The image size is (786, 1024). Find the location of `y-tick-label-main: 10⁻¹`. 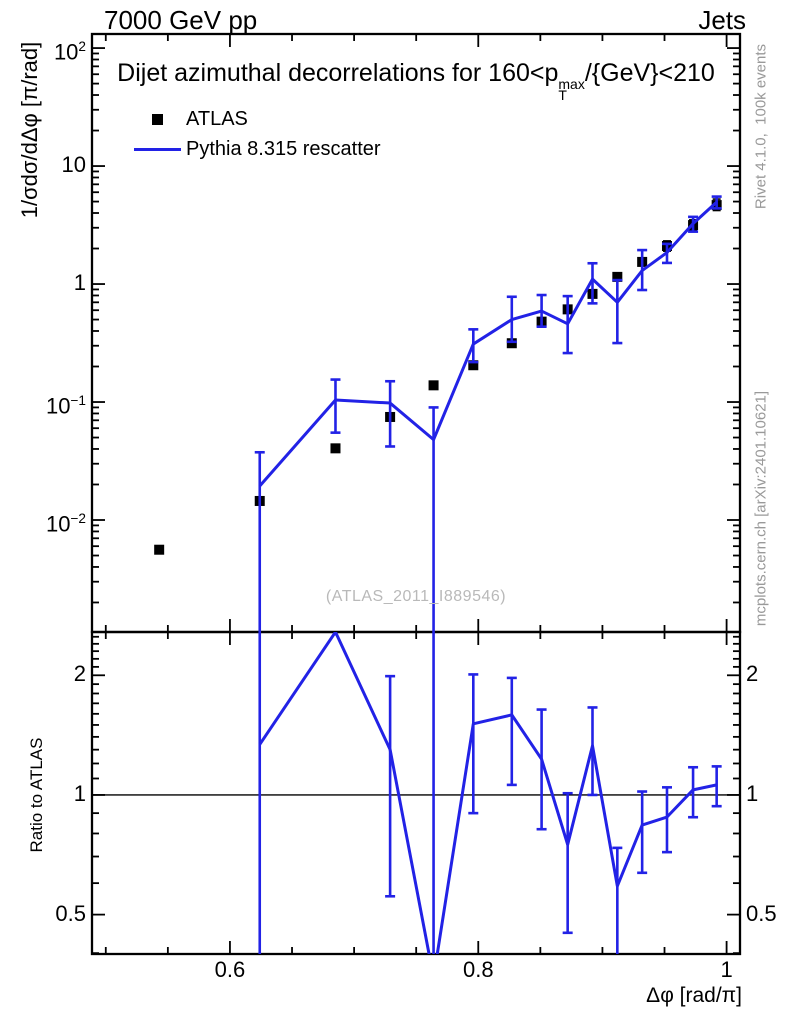

y-tick-label-main: 10⁻¹ is located at coordinates (65, 406).